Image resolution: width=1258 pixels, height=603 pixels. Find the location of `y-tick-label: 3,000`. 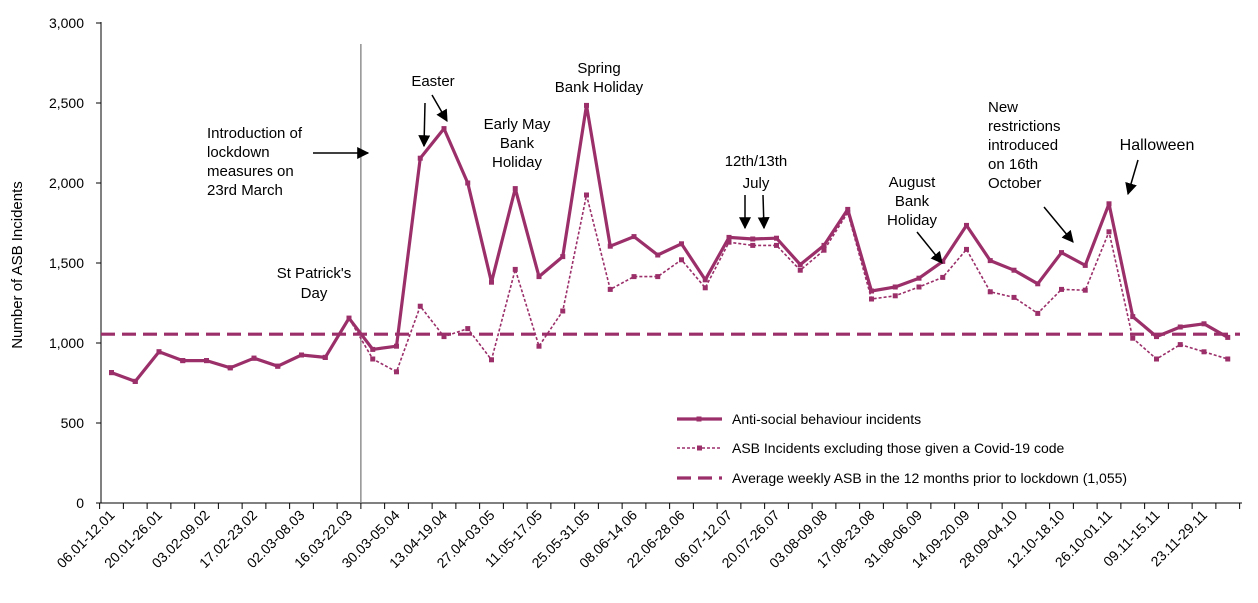

y-tick-label: 3,000 is located at coordinates (66, 23).